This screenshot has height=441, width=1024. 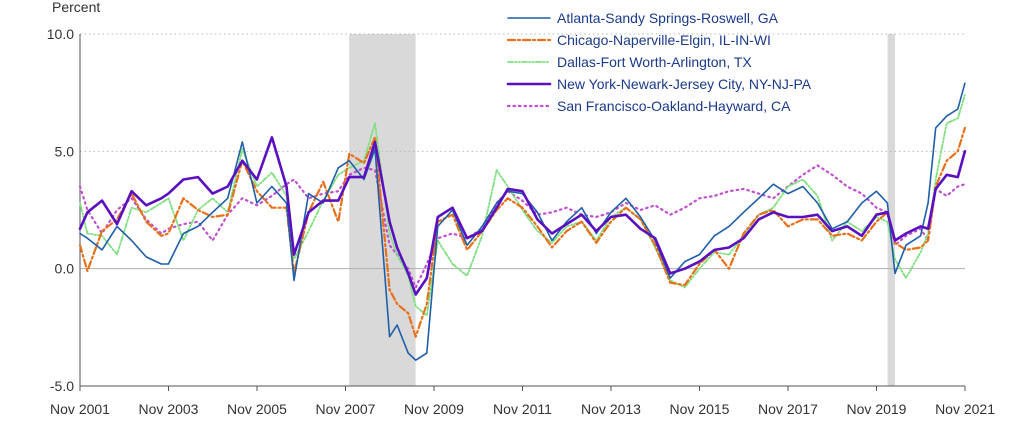 What do you see at coordinates (65, 151) in the screenshot?
I see `y-tick-label: 5.0` at bounding box center [65, 151].